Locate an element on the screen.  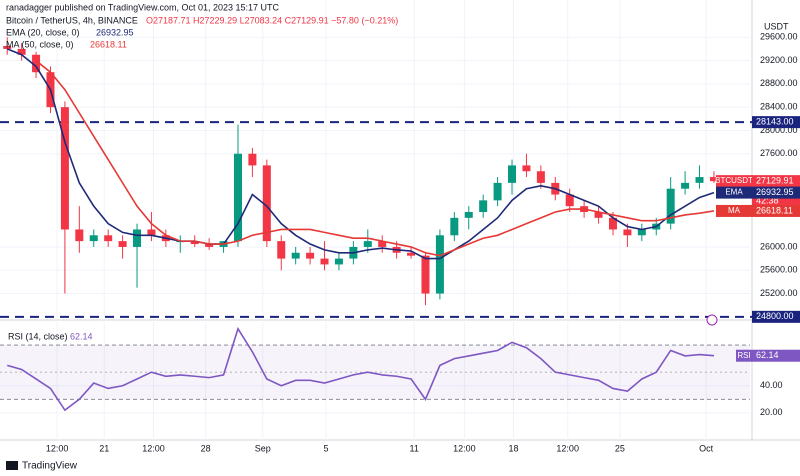
tag-value: 26618.11 is located at coordinates (774, 210).